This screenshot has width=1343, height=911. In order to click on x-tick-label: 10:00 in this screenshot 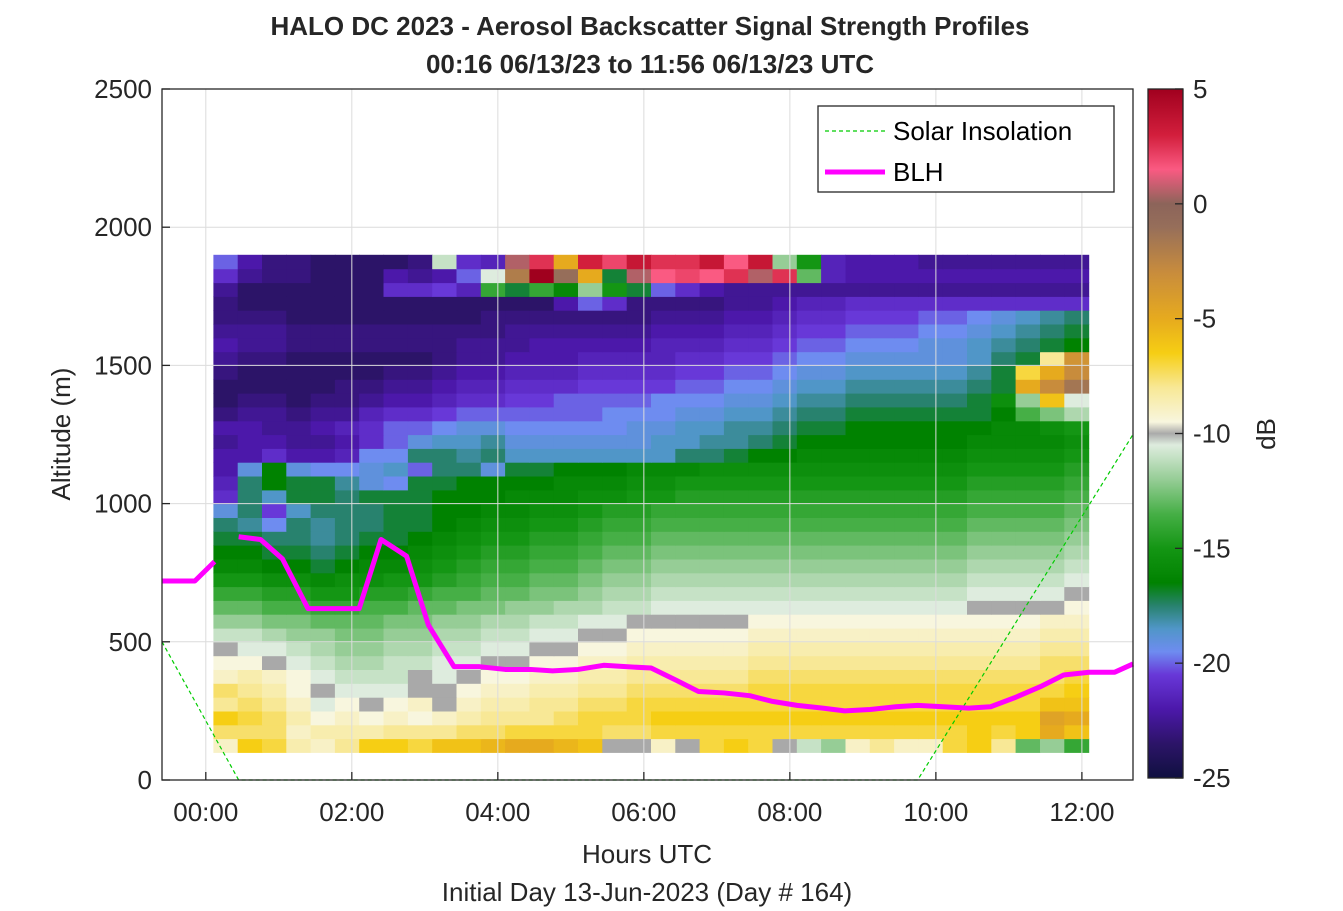, I will do `click(935, 812)`.